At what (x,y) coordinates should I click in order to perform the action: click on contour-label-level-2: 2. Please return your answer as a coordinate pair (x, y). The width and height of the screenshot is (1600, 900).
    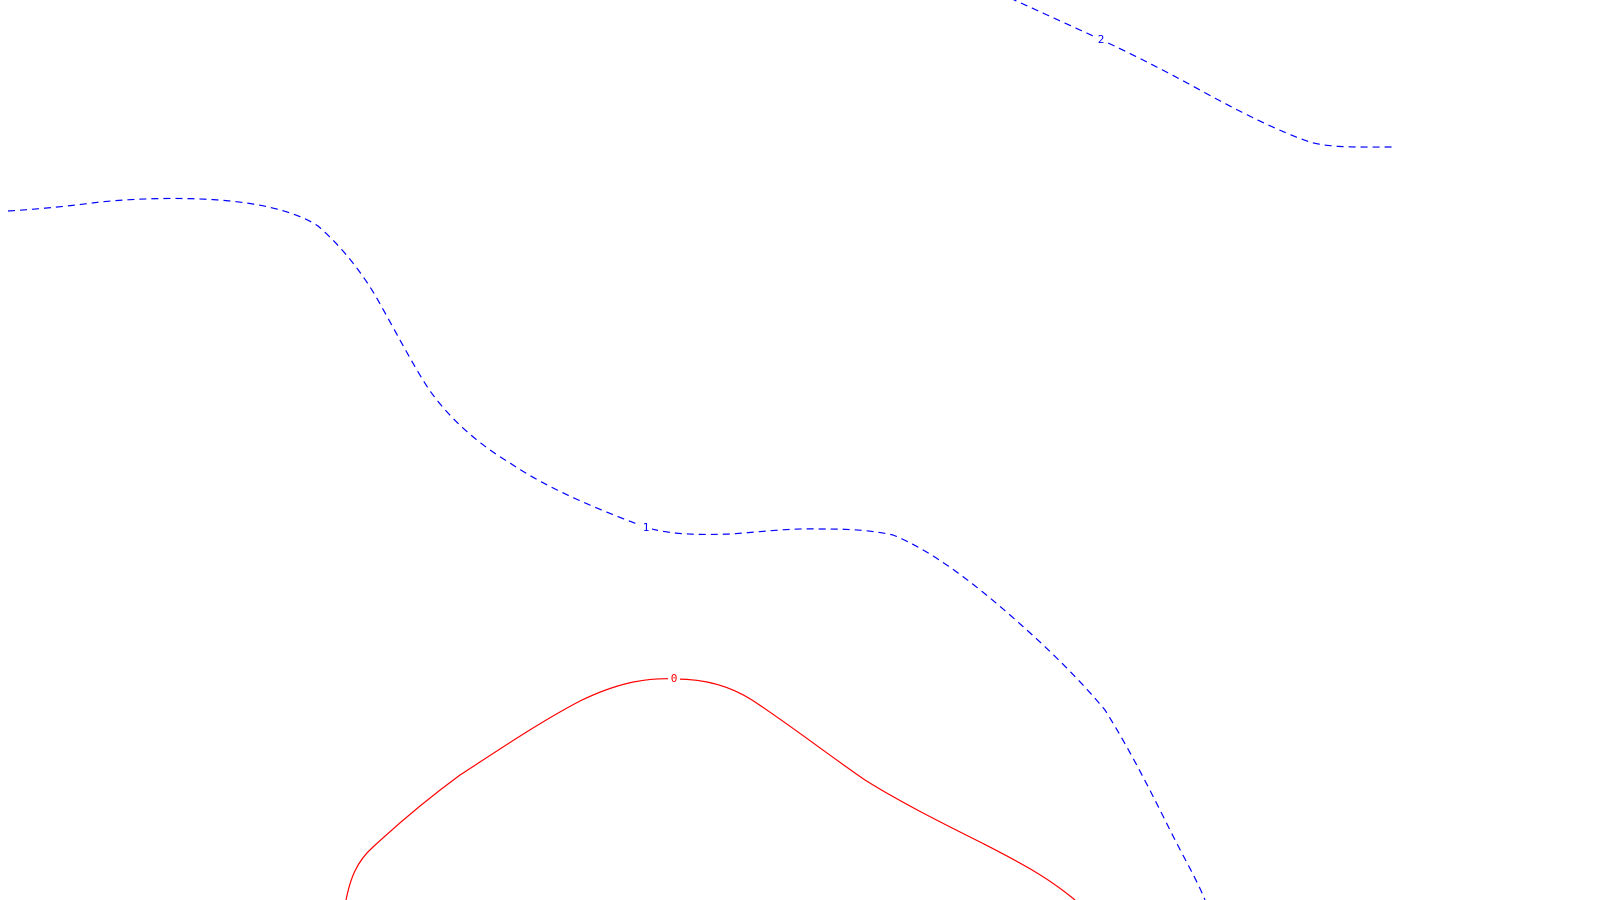
    Looking at the image, I should click on (1101, 39).